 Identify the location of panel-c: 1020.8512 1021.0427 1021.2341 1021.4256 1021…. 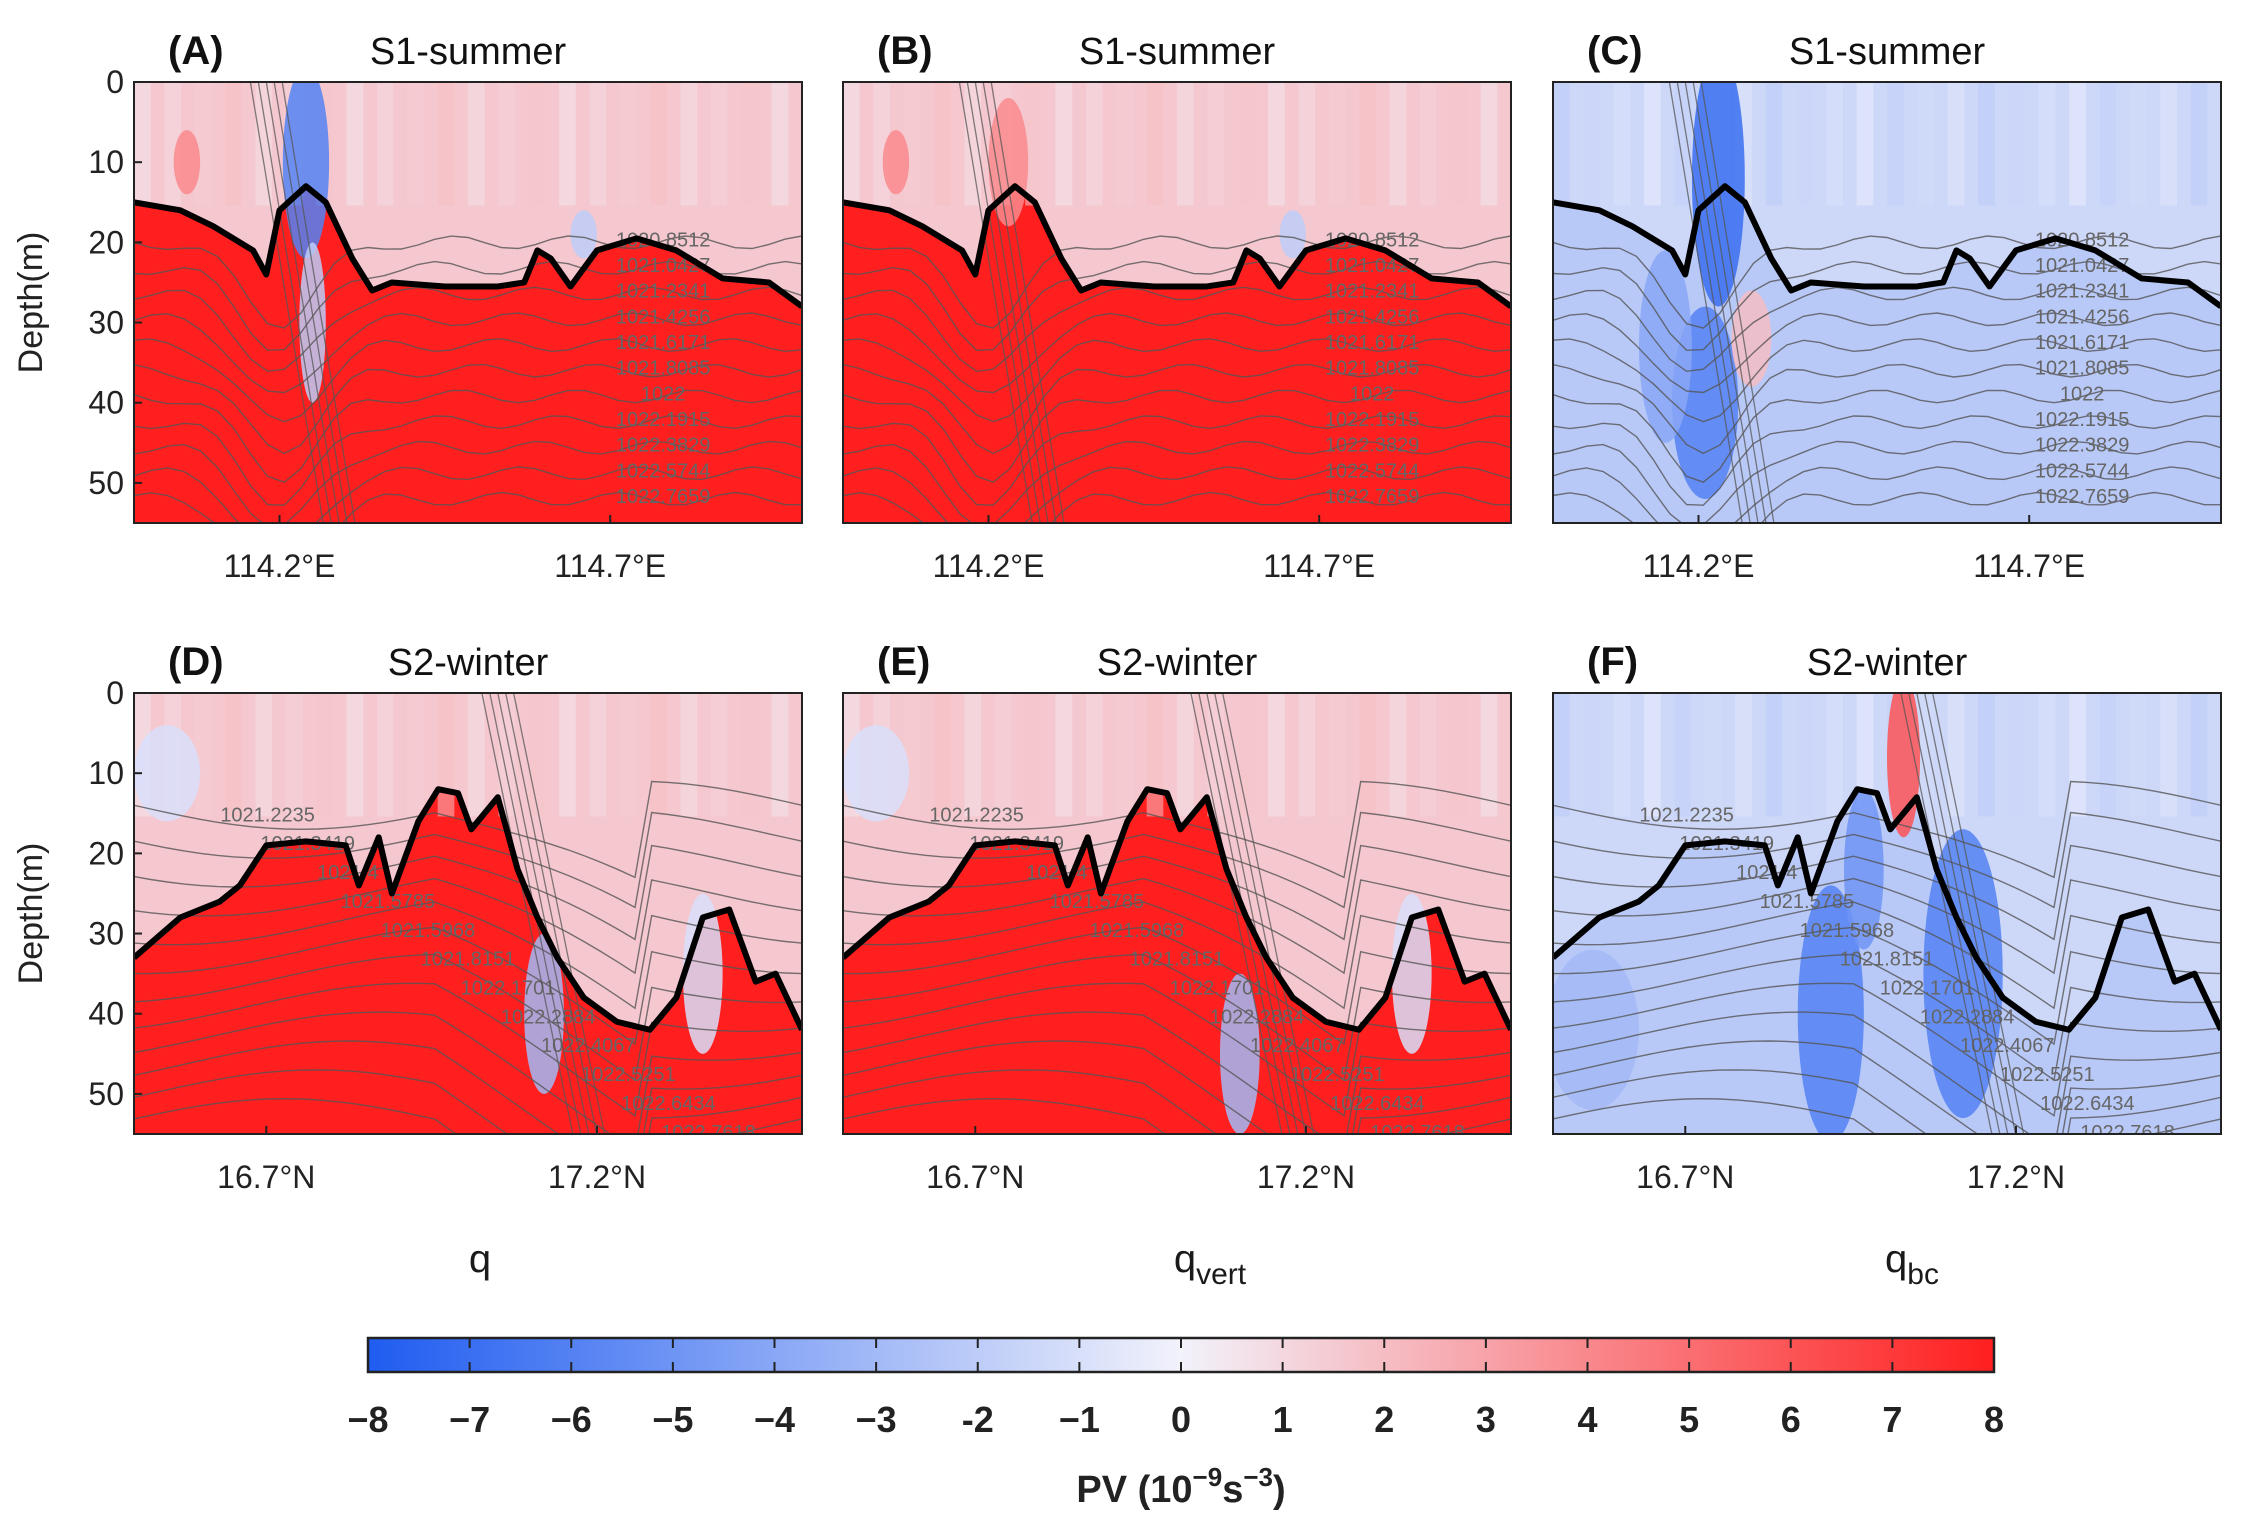
(1887, 306).